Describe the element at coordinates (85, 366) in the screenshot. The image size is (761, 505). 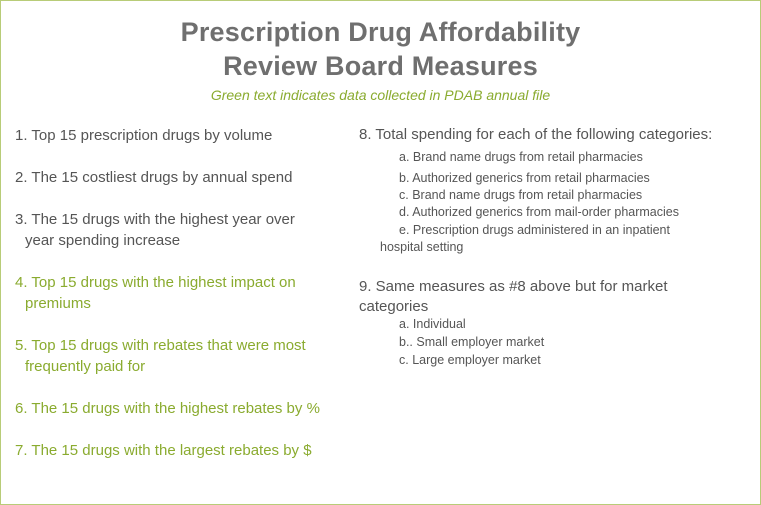
I see `measure-item-5-continued: frequently paid for` at that location.